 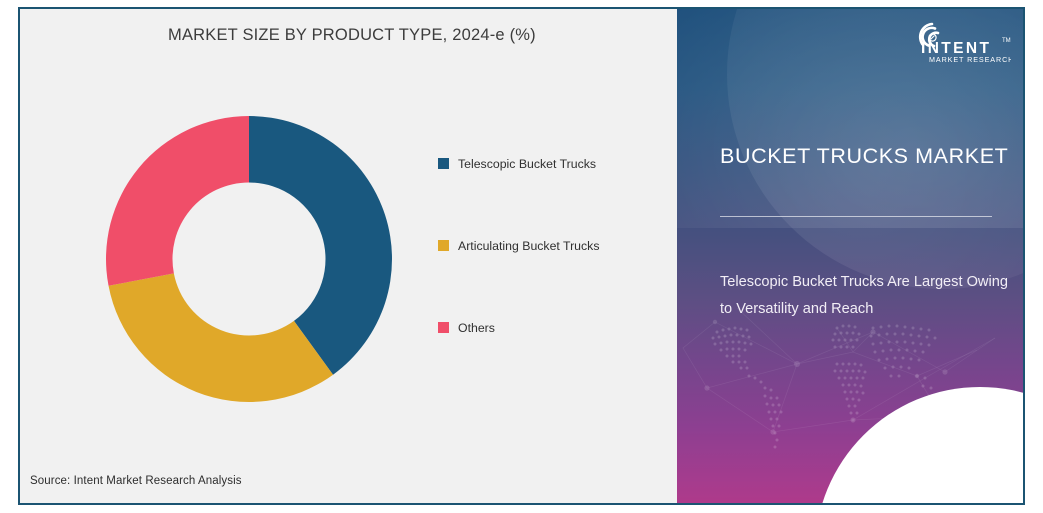 I want to click on legend-item-others: Others, so click(x=538, y=329).